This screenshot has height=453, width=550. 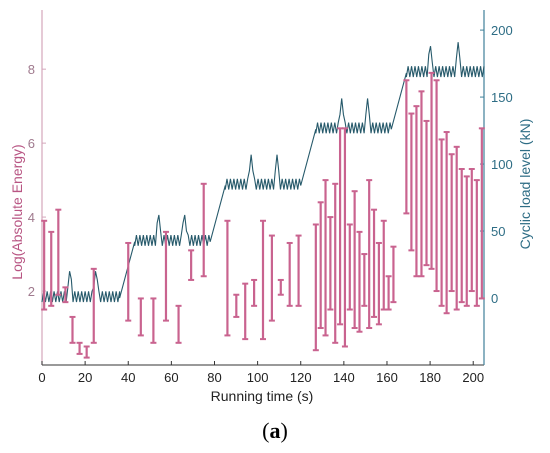 What do you see at coordinates (344, 377) in the screenshot?
I see `x-tick-label: 140` at bounding box center [344, 377].